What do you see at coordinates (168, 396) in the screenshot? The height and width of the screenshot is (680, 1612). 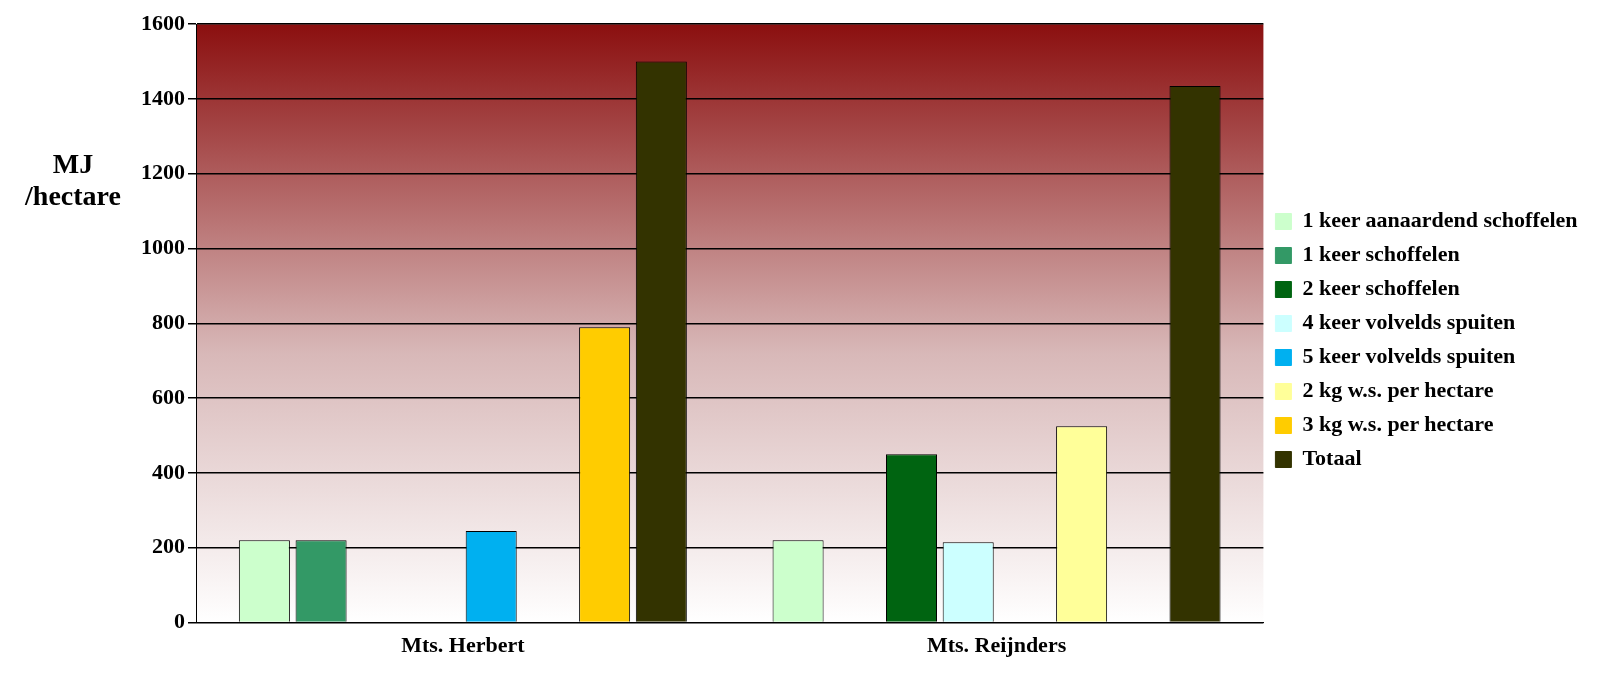 I see `y-tick-label: 600` at bounding box center [168, 396].